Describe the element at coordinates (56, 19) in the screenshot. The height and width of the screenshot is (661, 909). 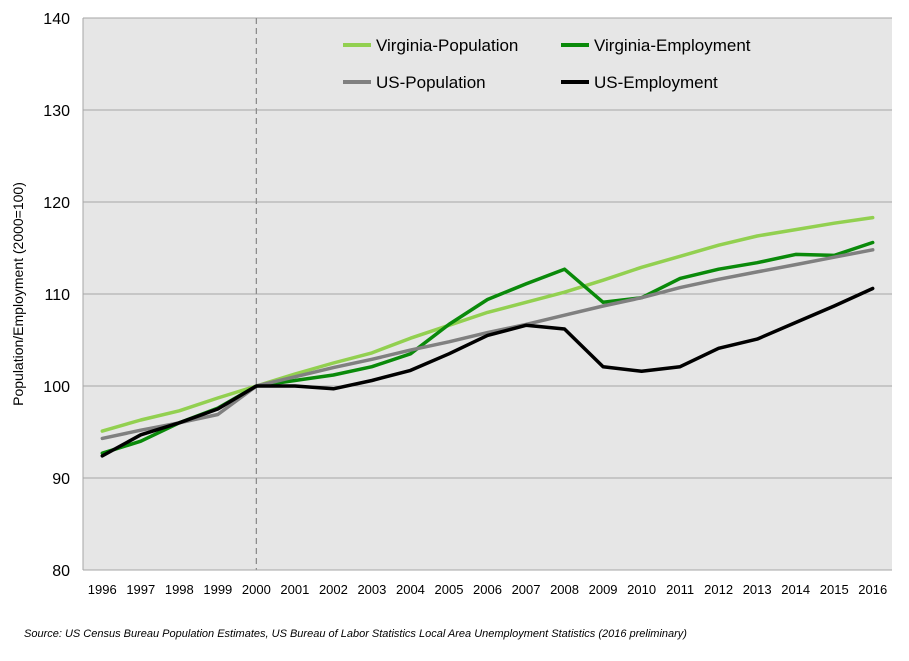
I see `y-tick-label: 140` at that location.